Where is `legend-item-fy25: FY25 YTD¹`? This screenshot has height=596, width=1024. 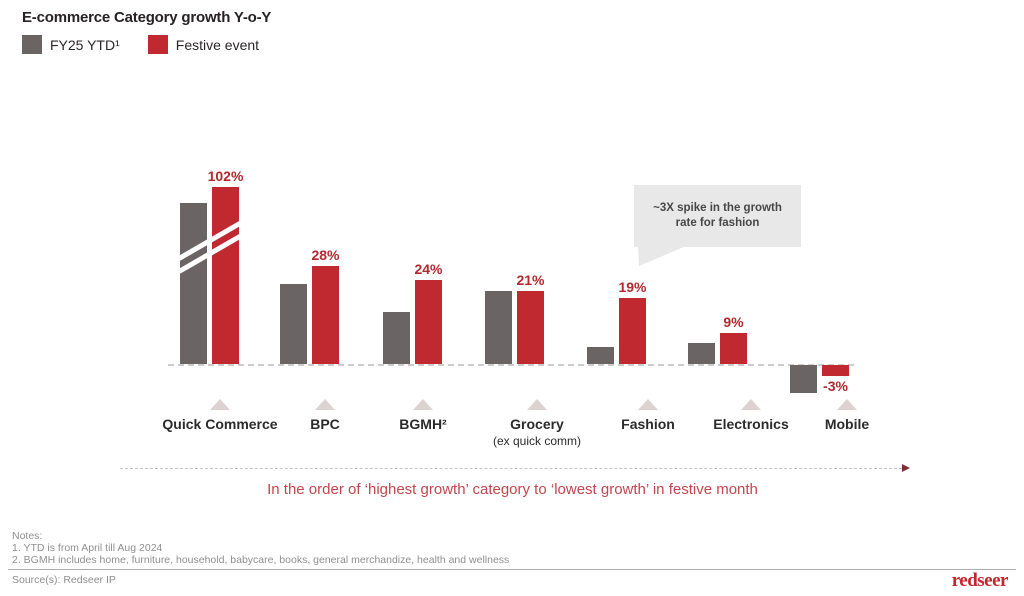 legend-item-fy25: FY25 YTD¹ is located at coordinates (71, 44).